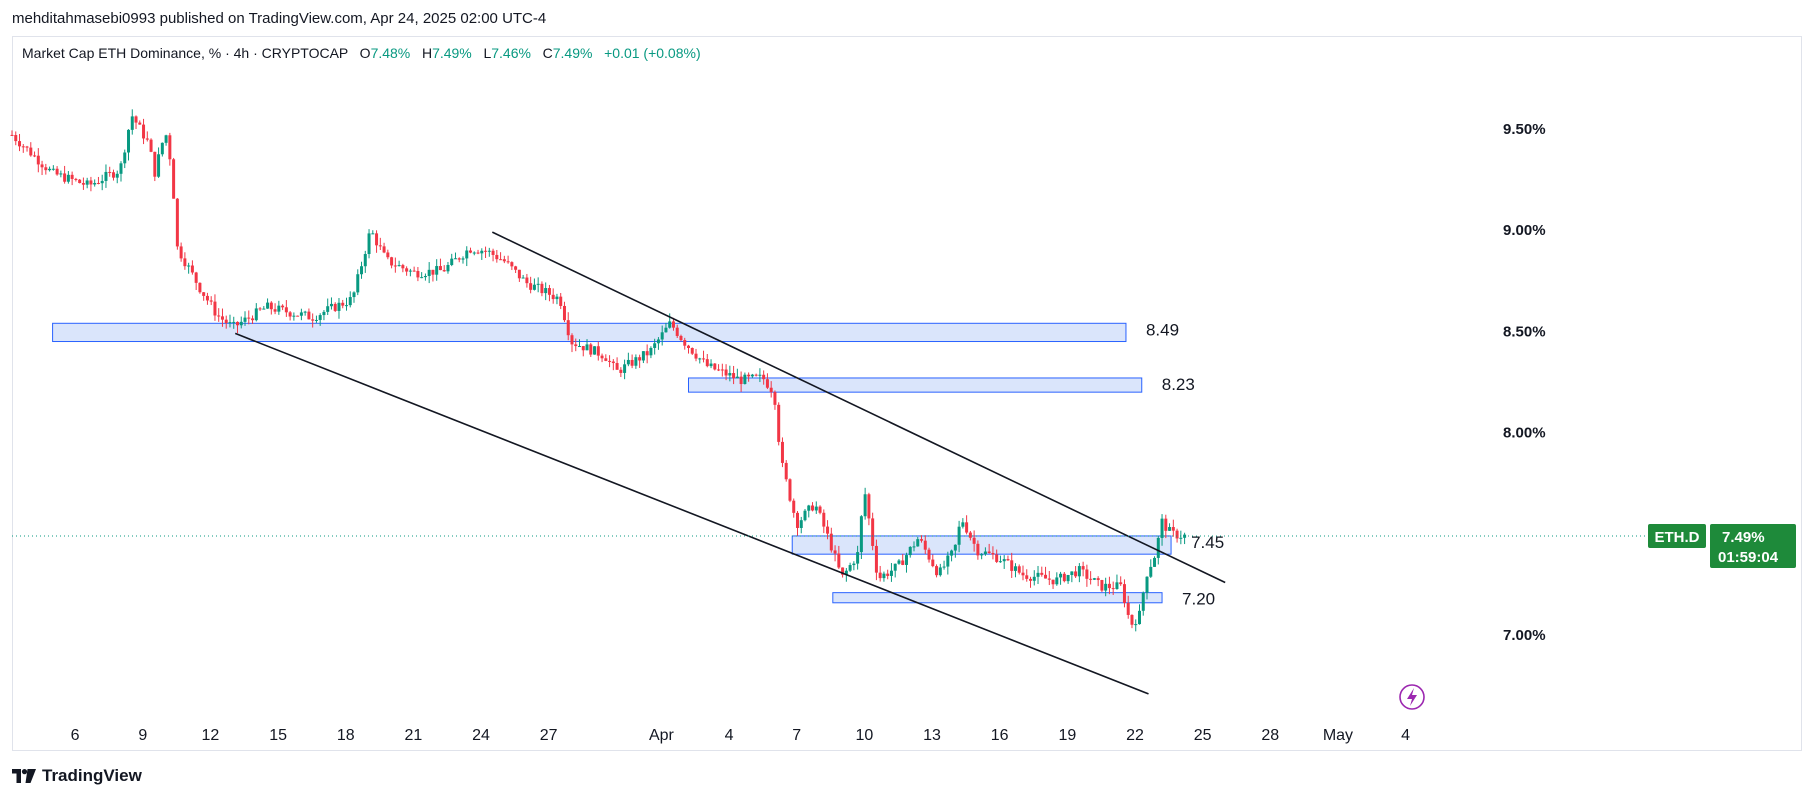  Describe the element at coordinates (24, 776) in the screenshot. I see `tradingview-logo-icon` at that location.